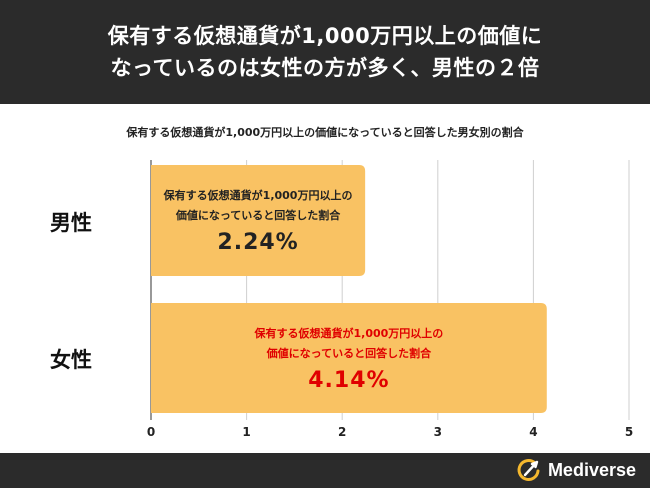 The height and width of the screenshot is (488, 650). What do you see at coordinates (246, 432) in the screenshot?
I see `x-tick-label: 1` at bounding box center [246, 432].